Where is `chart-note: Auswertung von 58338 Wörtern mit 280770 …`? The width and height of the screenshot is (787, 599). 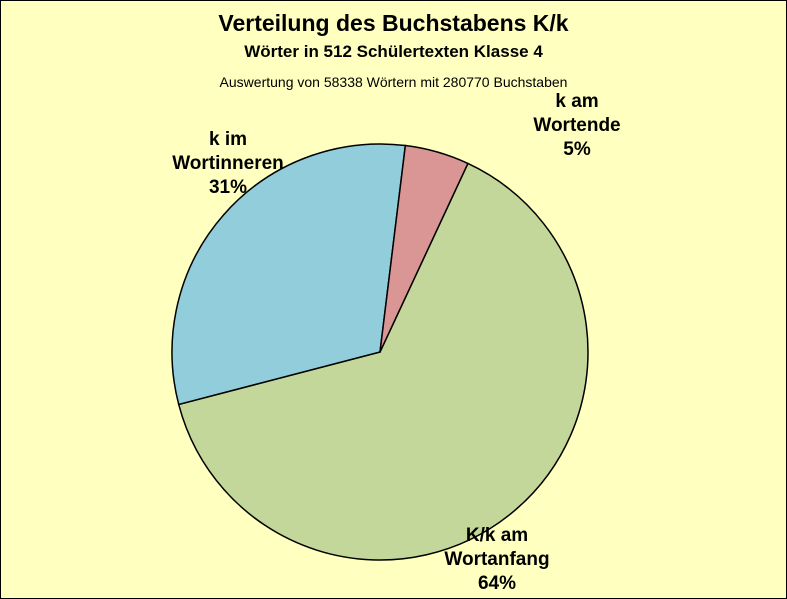 chart-note: Auswertung von 58338 Wörtern mit 280770 … is located at coordinates (393, 82).